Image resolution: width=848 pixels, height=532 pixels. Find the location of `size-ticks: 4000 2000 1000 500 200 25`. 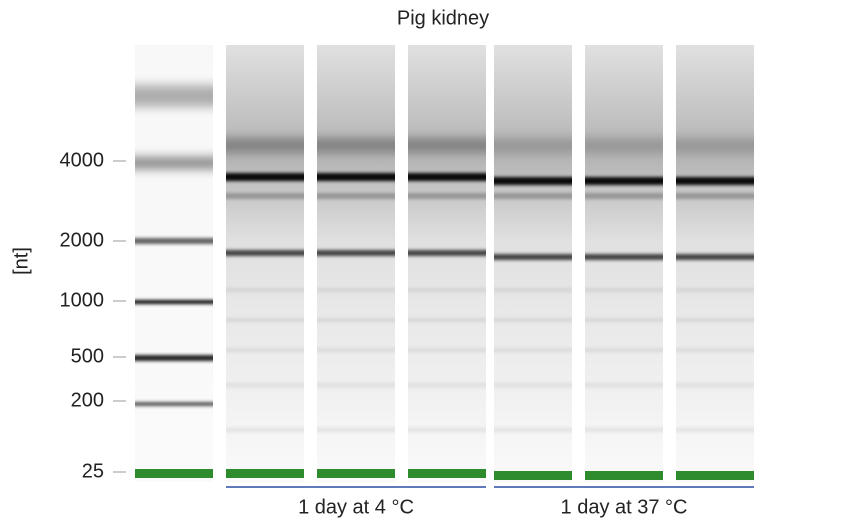

size-ticks: 4000 2000 1000 500 200 25 is located at coordinates (93, 315).